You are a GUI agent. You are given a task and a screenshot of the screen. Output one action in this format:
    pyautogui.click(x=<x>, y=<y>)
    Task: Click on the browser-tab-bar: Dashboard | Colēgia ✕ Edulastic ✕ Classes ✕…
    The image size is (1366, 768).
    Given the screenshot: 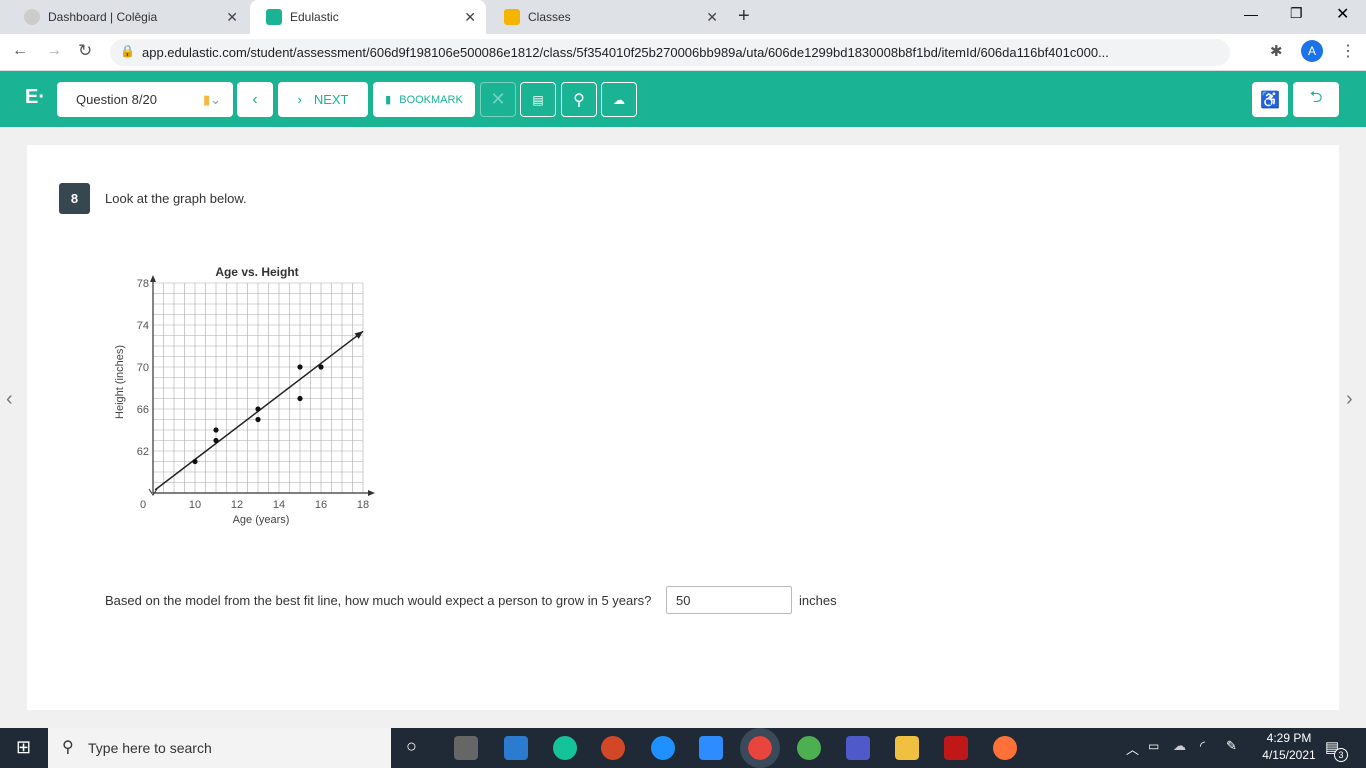 What is the action you would take?
    pyautogui.click(x=683, y=17)
    